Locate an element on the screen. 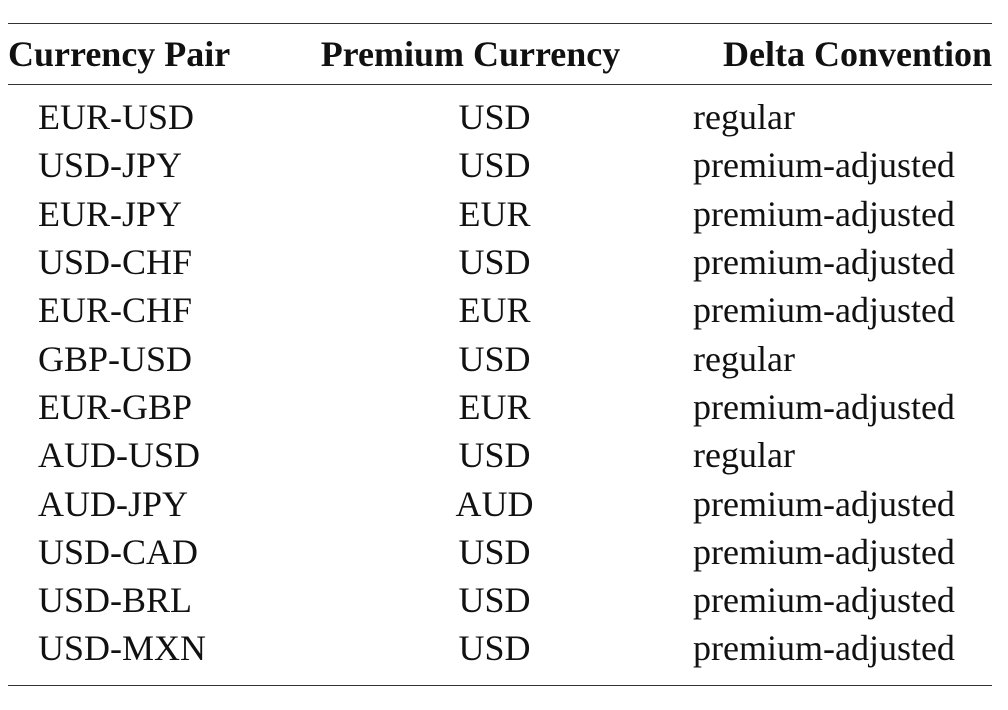  cell-currency-pair: AUD-USD is located at coordinates (119, 455).